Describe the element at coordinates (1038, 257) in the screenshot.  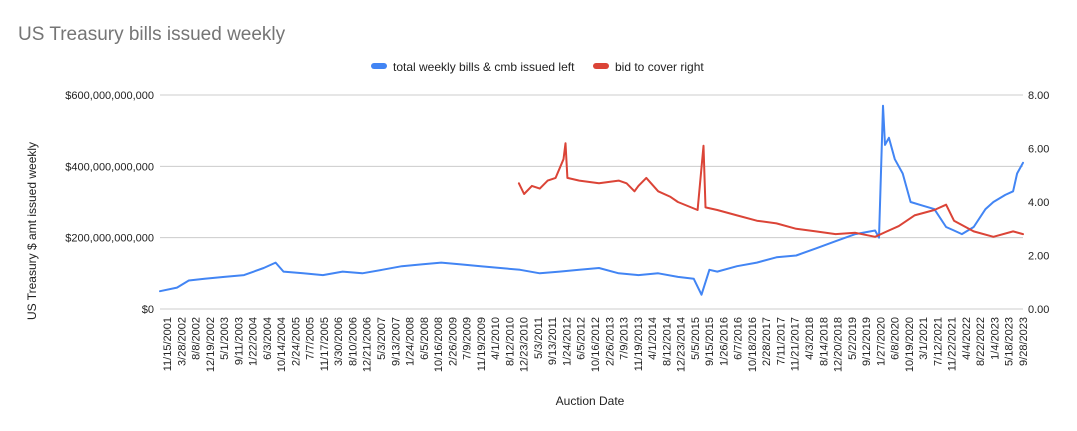
I see `right-tick-label: 2.00` at that location.